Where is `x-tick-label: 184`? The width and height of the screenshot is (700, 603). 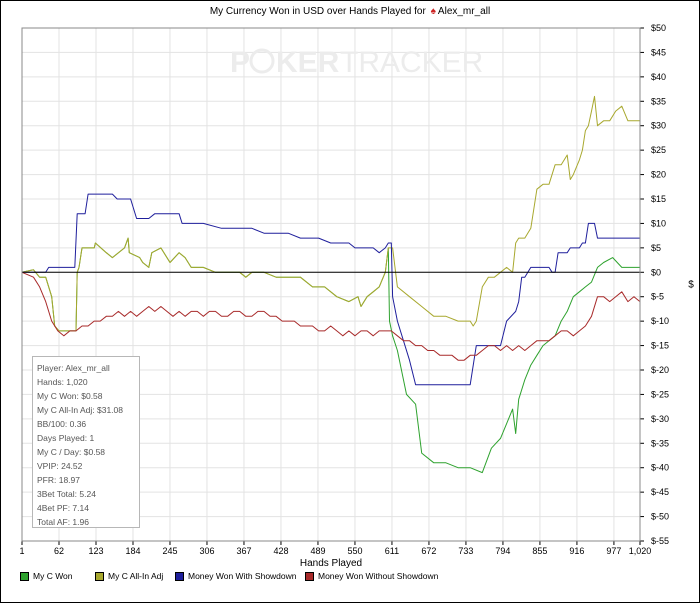
x-tick-label: 184 is located at coordinates (132, 551).